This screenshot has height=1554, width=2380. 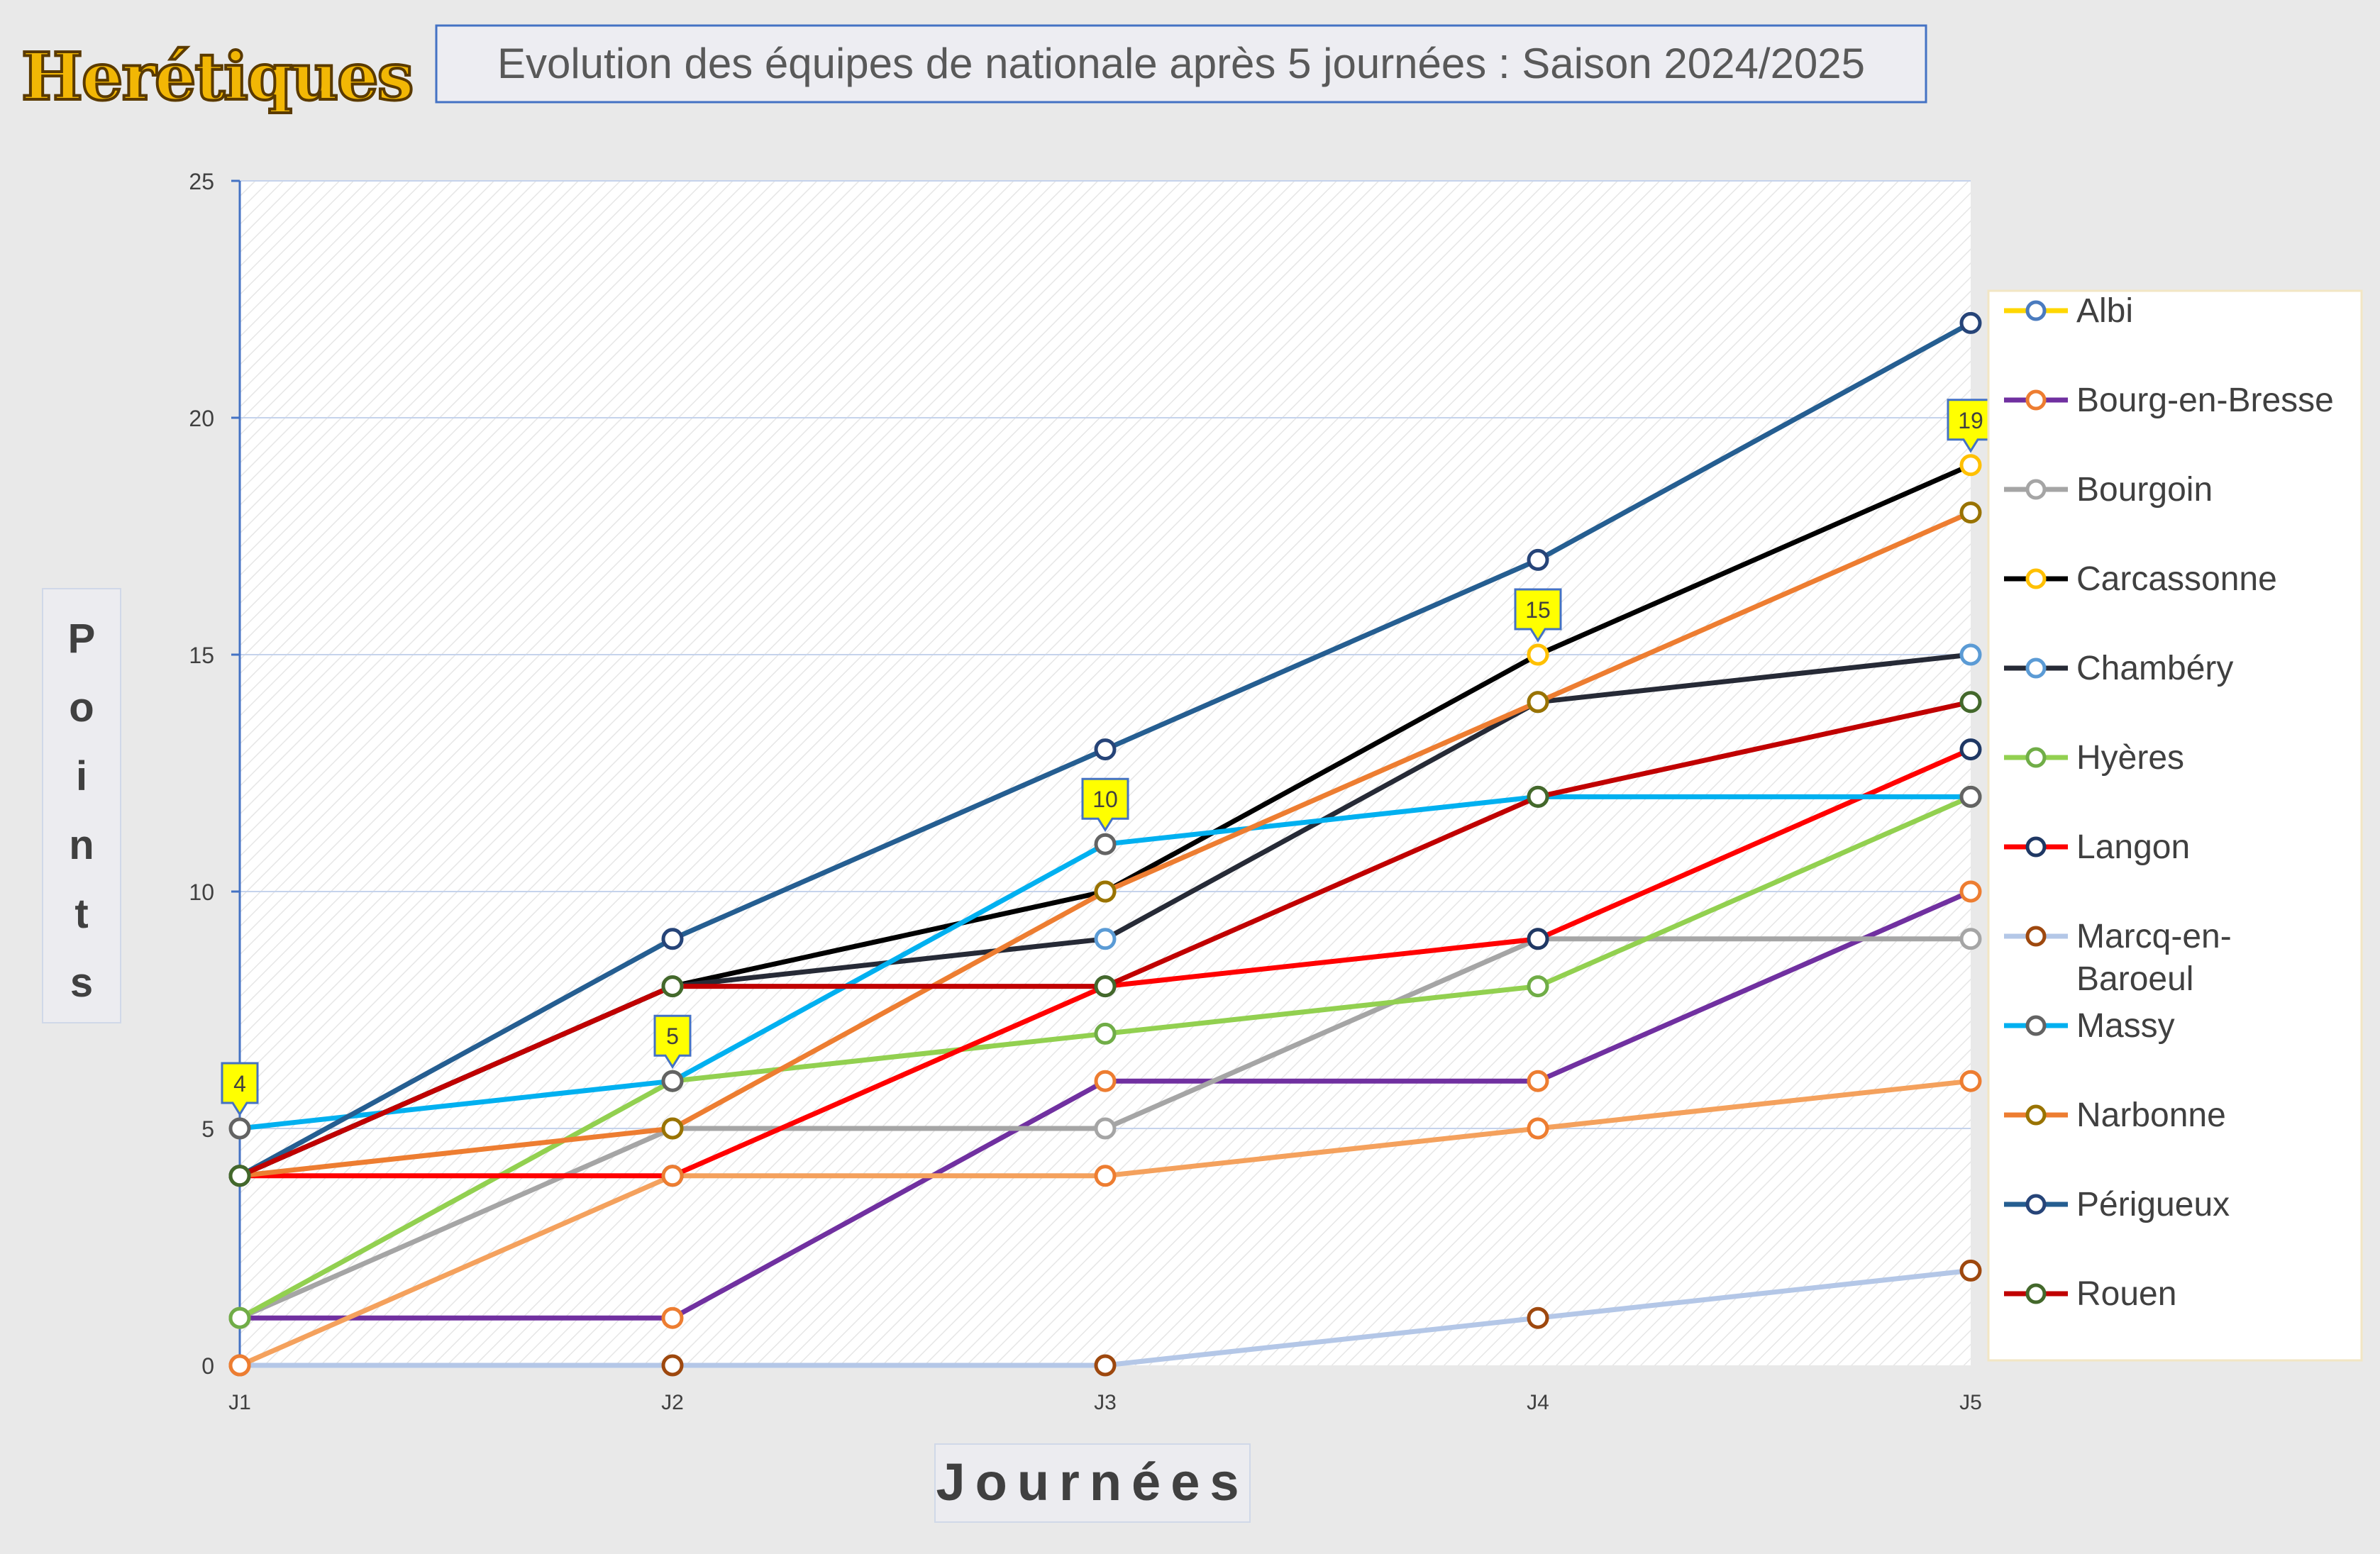 I want to click on legend-item: Hyères, so click(x=2094, y=758).